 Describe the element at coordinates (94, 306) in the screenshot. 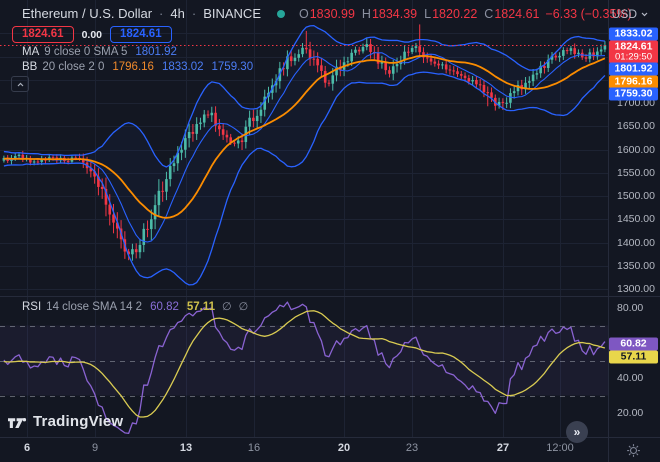

I see `rsi-indicator-params: 14 close SMA 14 2` at that location.